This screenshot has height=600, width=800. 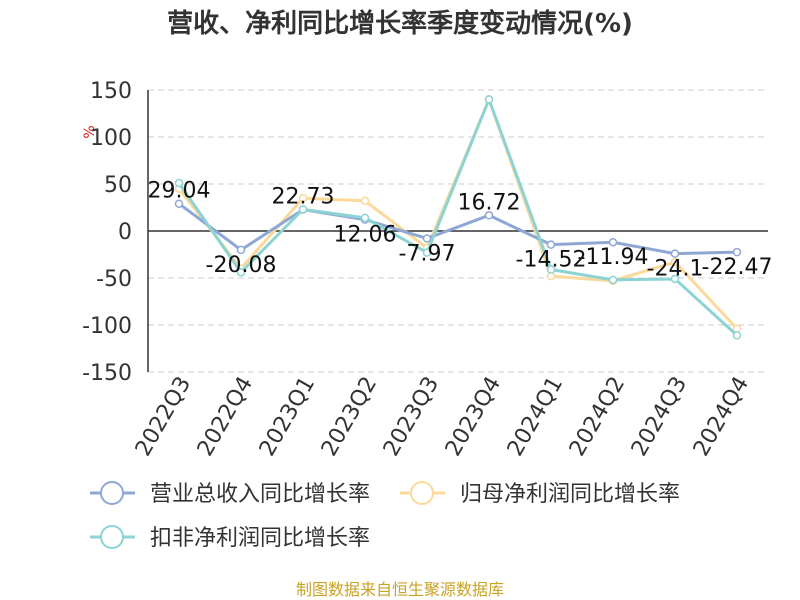 What do you see at coordinates (535, 417) in the screenshot?
I see `x-tick-label: 2024Q1` at bounding box center [535, 417].